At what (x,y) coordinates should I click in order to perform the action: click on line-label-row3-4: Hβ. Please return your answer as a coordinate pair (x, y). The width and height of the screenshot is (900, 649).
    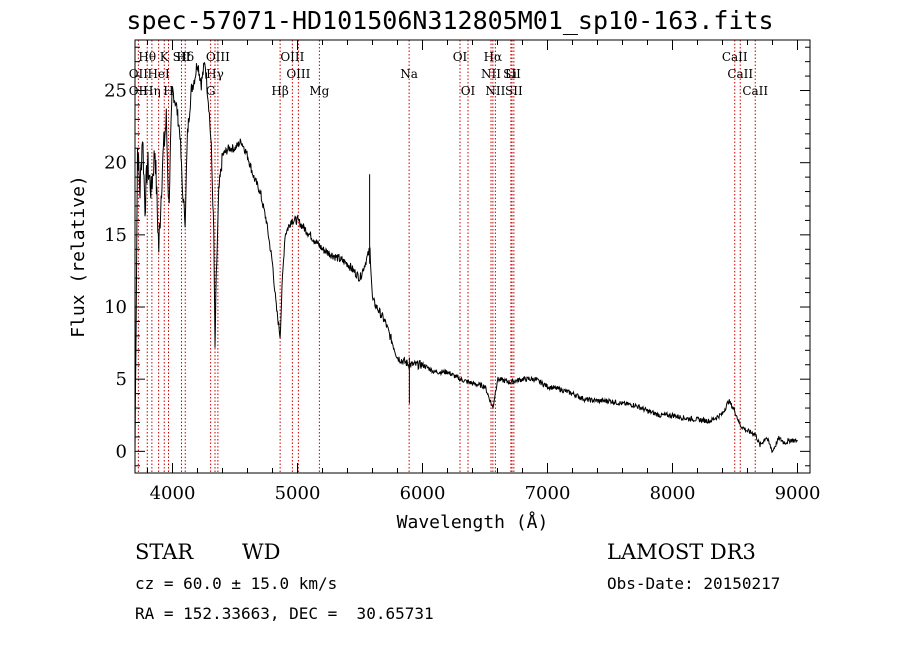
    Looking at the image, I should click on (279, 91).